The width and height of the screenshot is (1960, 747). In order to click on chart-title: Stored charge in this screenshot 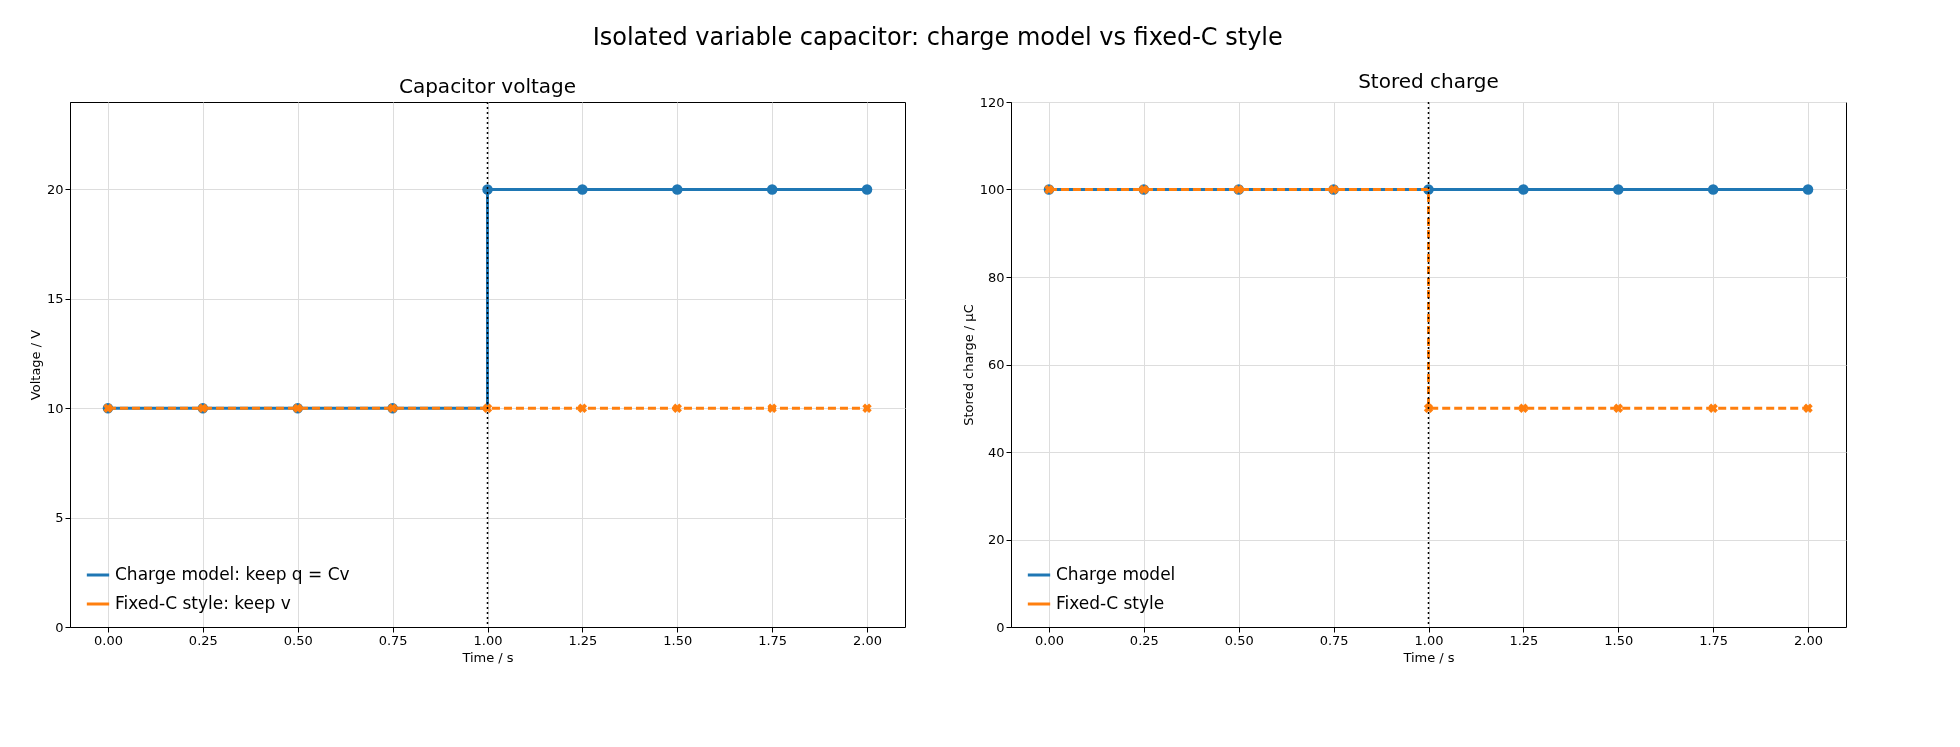, I will do `click(1428, 81)`.